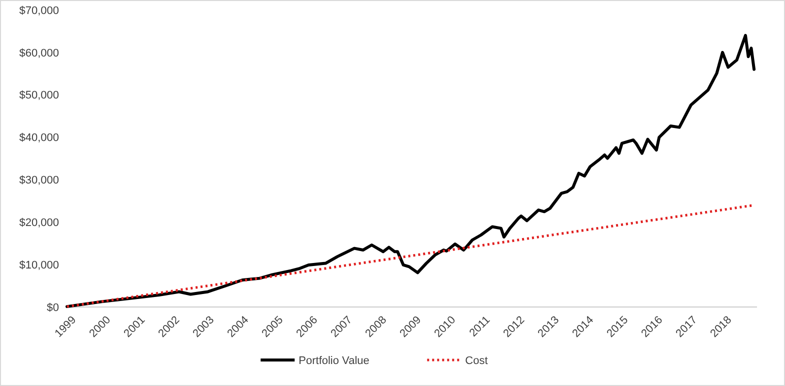  Describe the element at coordinates (39, 180) in the screenshot. I see `y-tick-label: $30,000` at that location.